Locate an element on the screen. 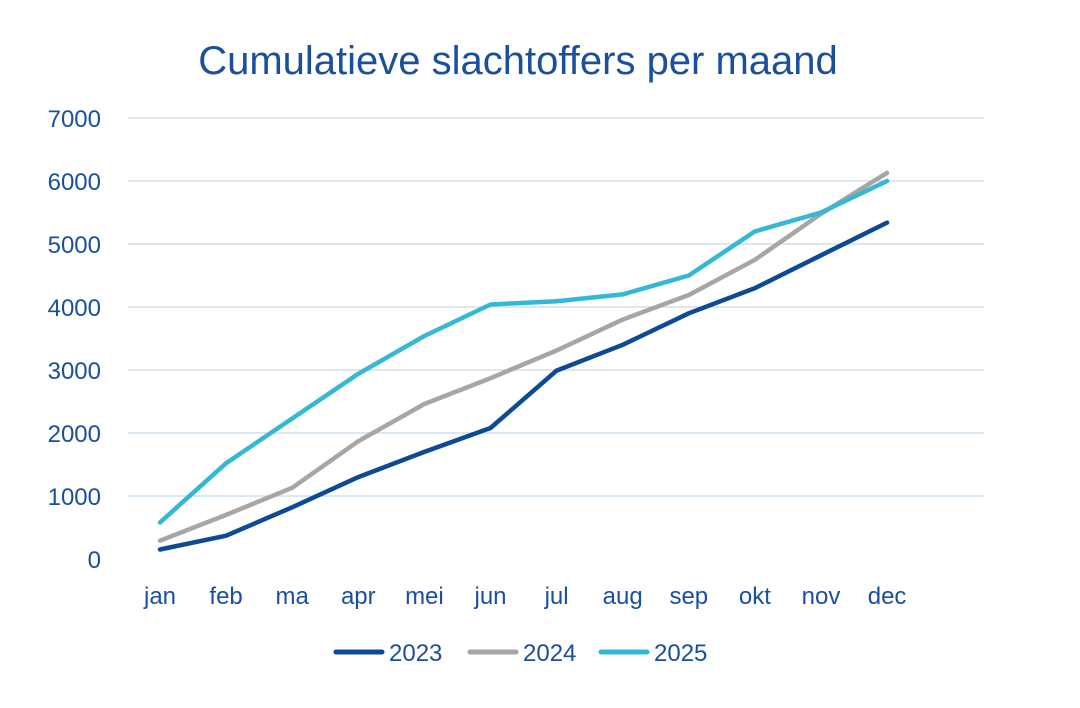 This screenshot has height=708, width=1080. legend: 2023 2024 2025 is located at coordinates (520, 653).